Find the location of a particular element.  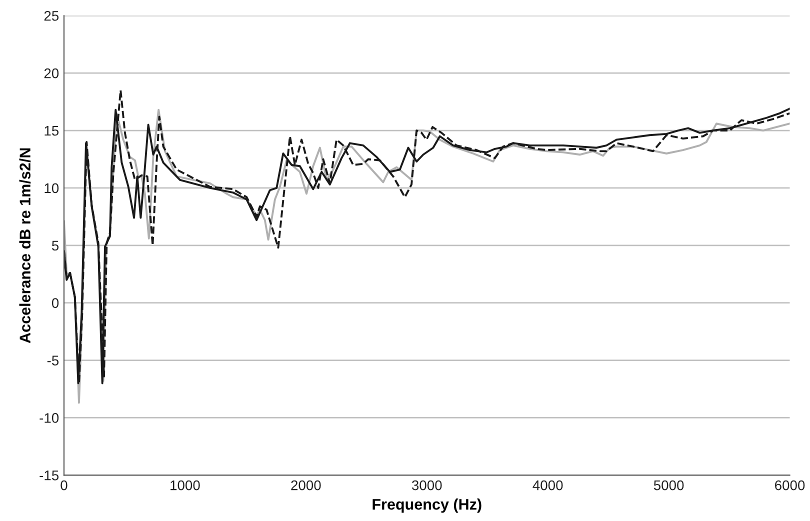

y-tick-label: -5 is located at coordinates (53, 361).